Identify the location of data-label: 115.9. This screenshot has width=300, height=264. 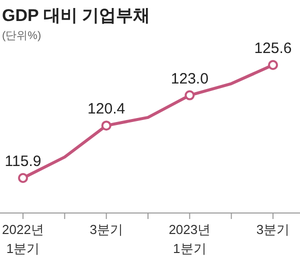
(23, 161).